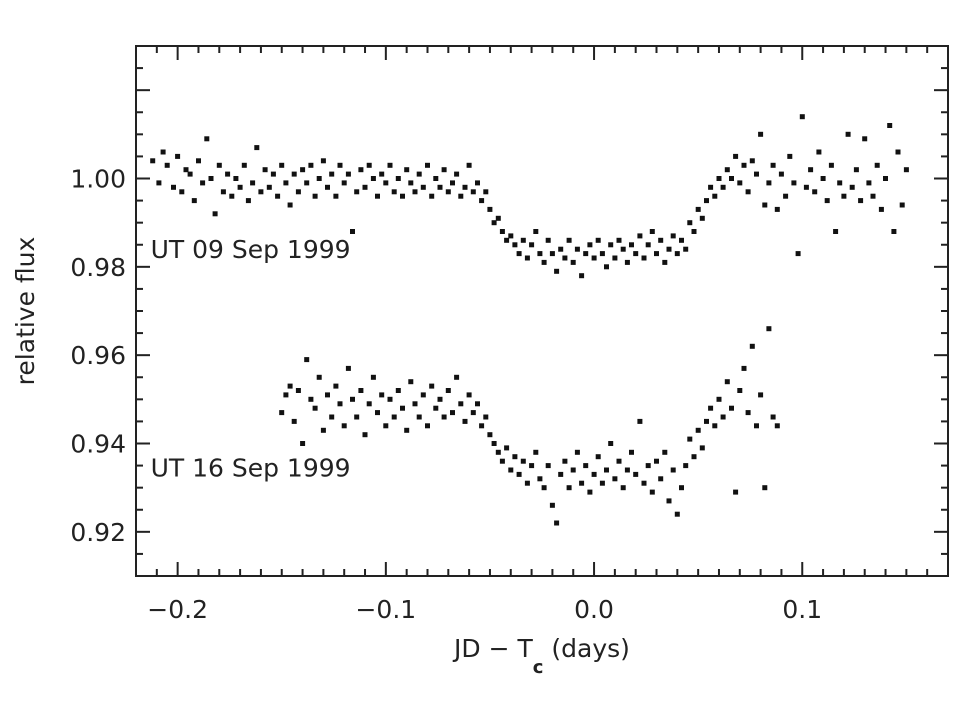  What do you see at coordinates (594, 609) in the screenshot?
I see `x-tick-label: 0.0` at bounding box center [594, 609].